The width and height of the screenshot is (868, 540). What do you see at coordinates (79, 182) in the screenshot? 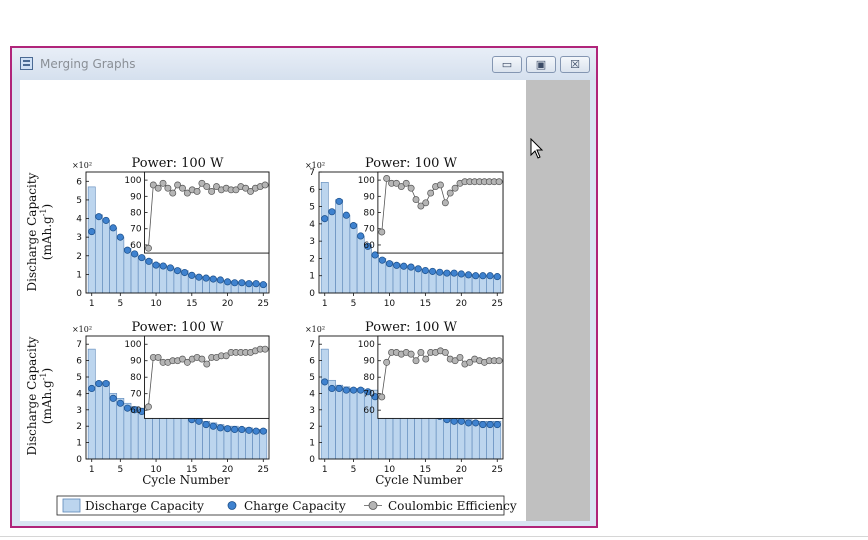
I see `y-tick-label: 6` at bounding box center [79, 182].